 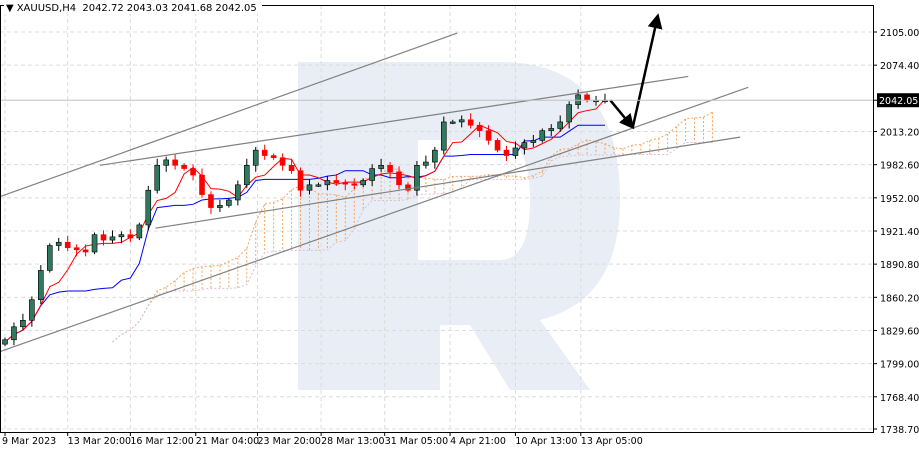 What do you see at coordinates (899, 365) in the screenshot?
I see `y-tick-label: 1799.00` at bounding box center [899, 365].